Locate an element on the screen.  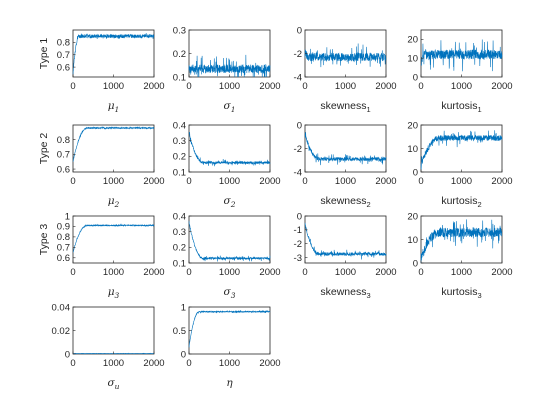
y-tick-label: -1 is located at coordinates (298, 230).